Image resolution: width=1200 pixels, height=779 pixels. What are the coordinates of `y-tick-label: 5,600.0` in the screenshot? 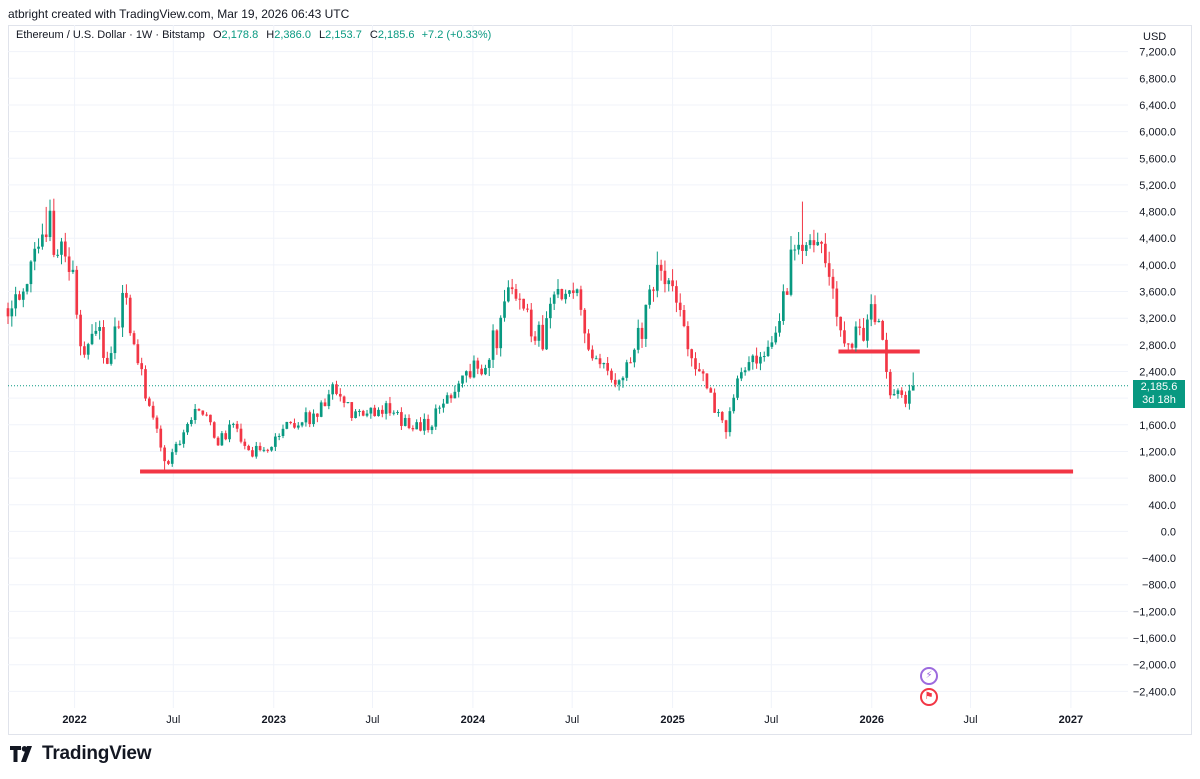 It's located at (1157, 159).